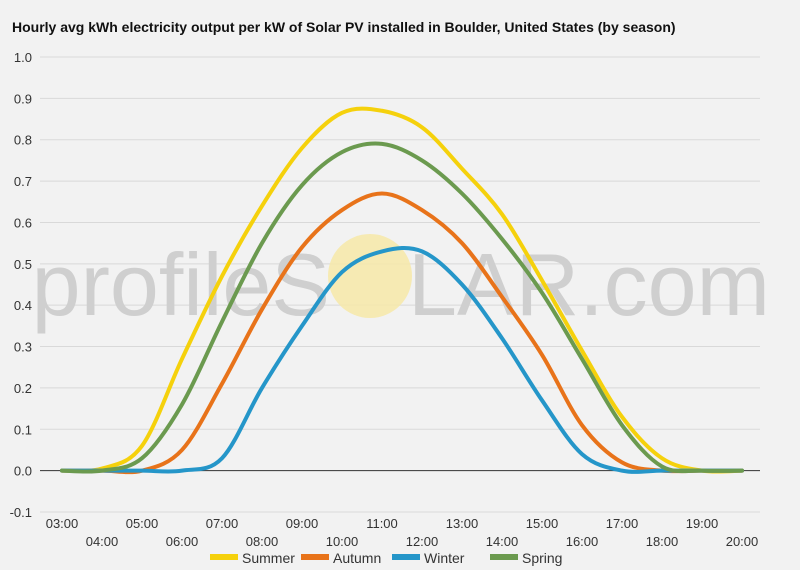 Image resolution: width=800 pixels, height=570 pixels. What do you see at coordinates (62, 523) in the screenshot?
I see `x-tick-label: 03:00` at bounding box center [62, 523].